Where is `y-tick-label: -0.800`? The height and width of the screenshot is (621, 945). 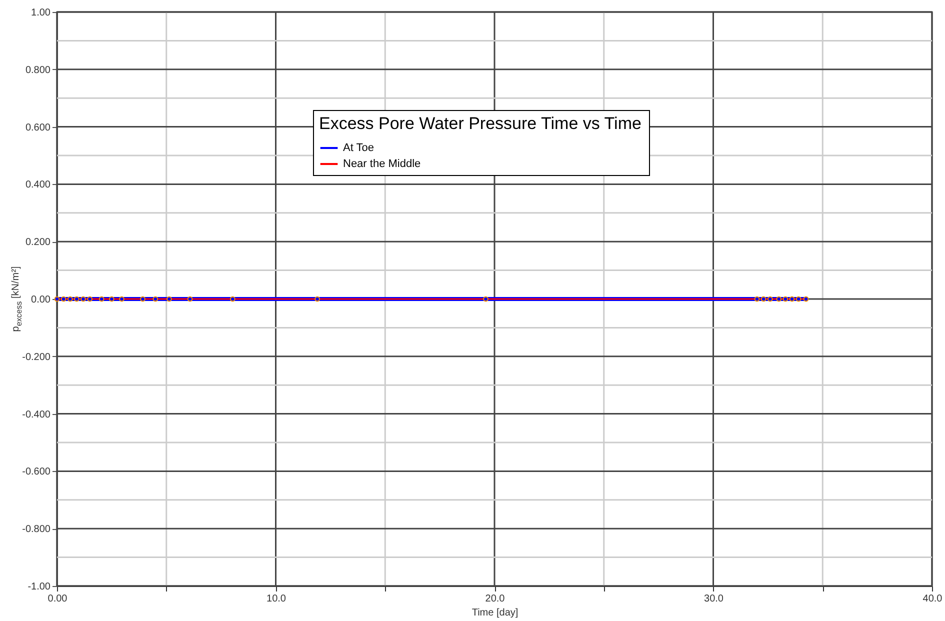
y-tick-label: -0.800 is located at coordinates (36, 530).